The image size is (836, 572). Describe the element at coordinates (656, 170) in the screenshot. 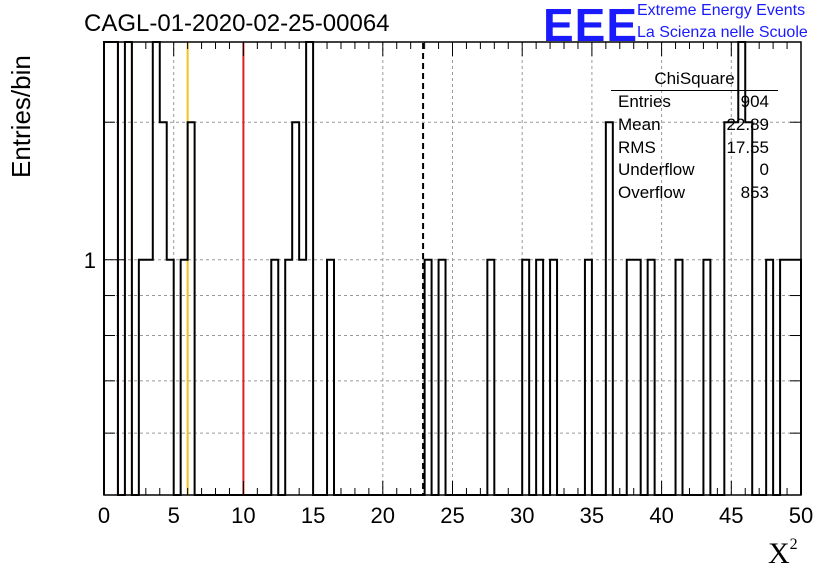

I see `stats-label: Underflow` at that location.